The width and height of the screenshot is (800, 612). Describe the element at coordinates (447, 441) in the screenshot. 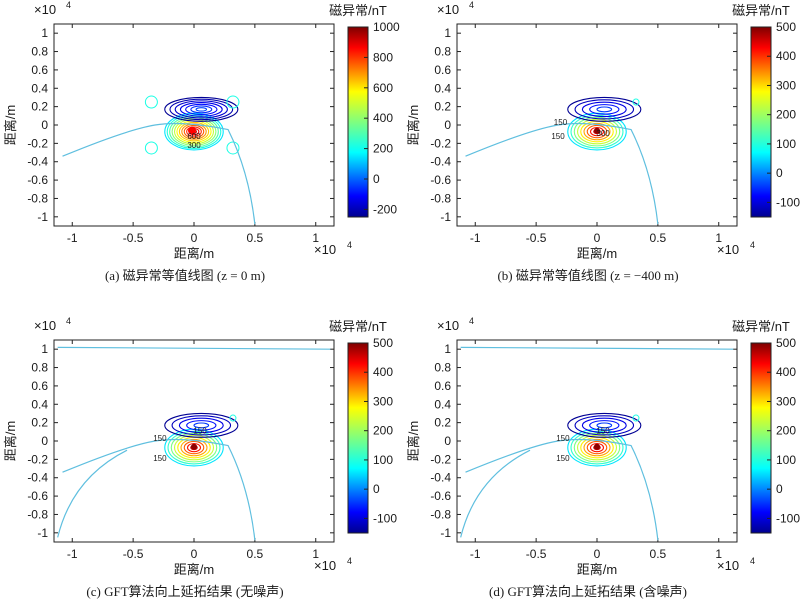

I see `y-tick-label: 0` at that location.